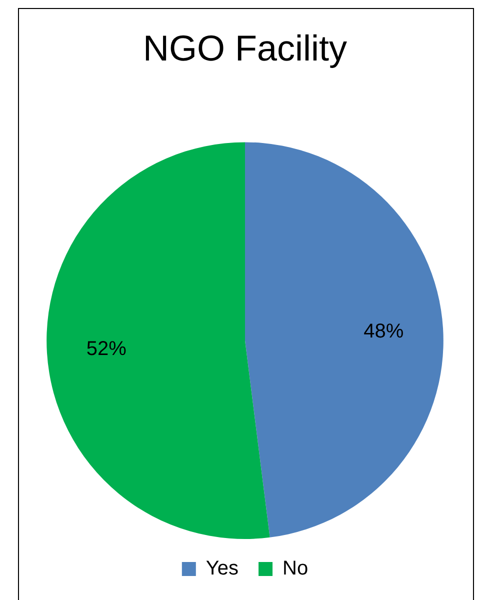 Image resolution: width=482 pixels, height=600 pixels. Describe the element at coordinates (295, 569) in the screenshot. I see `legend-label: No` at that location.